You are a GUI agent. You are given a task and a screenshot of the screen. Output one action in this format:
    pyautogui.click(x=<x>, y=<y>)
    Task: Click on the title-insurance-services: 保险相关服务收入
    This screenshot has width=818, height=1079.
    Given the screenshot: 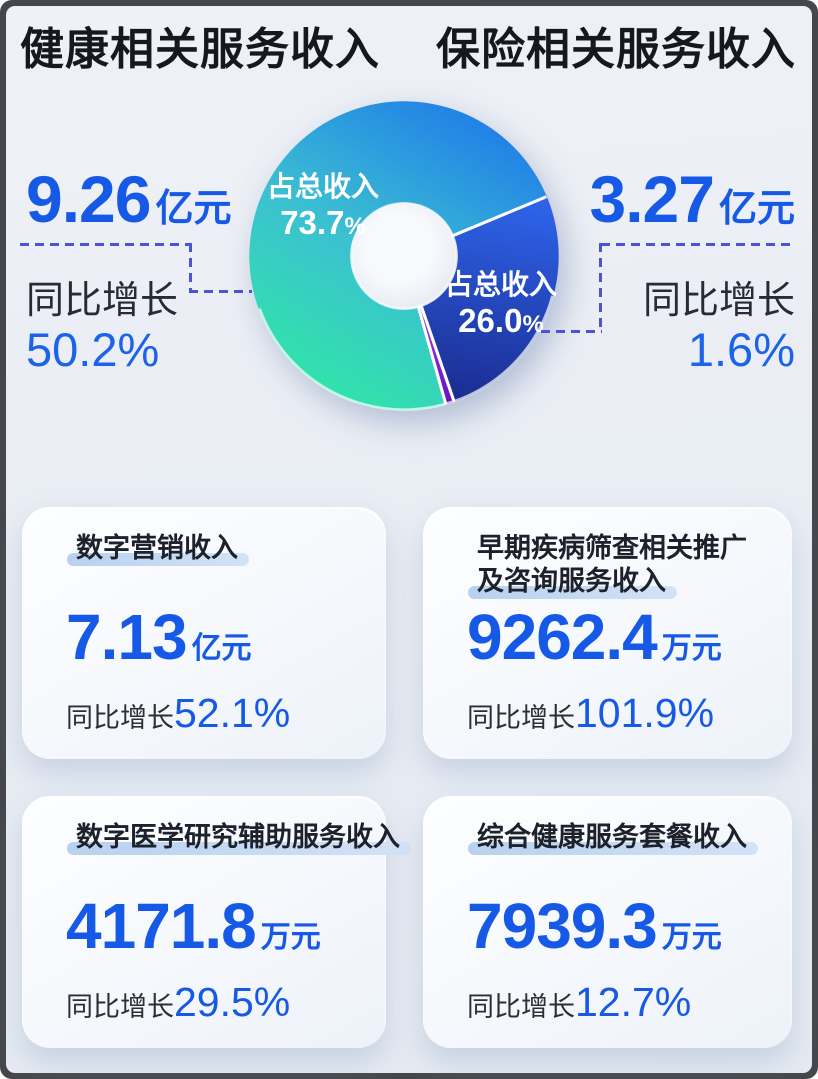 What is the action you would take?
    pyautogui.click(x=616, y=49)
    